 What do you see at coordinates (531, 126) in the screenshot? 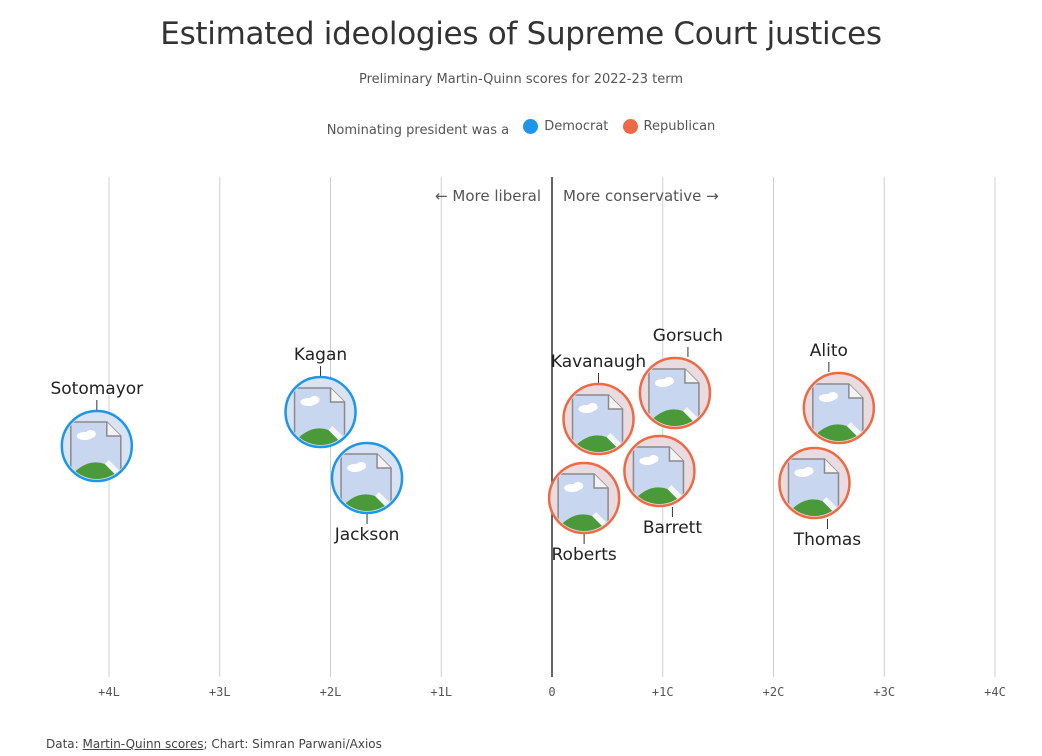
I see `legend-swatch-democrat` at bounding box center [531, 126].